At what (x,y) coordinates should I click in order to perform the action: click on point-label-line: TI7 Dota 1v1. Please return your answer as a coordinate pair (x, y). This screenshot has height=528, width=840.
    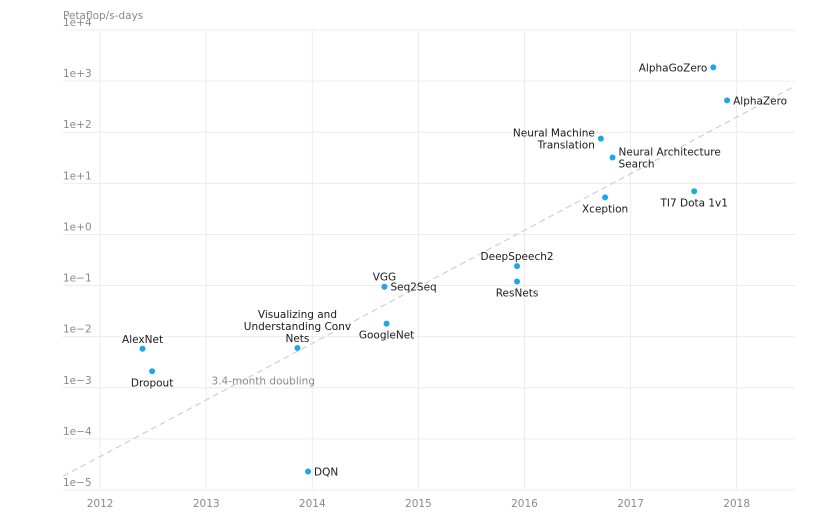
    Looking at the image, I should click on (693, 203).